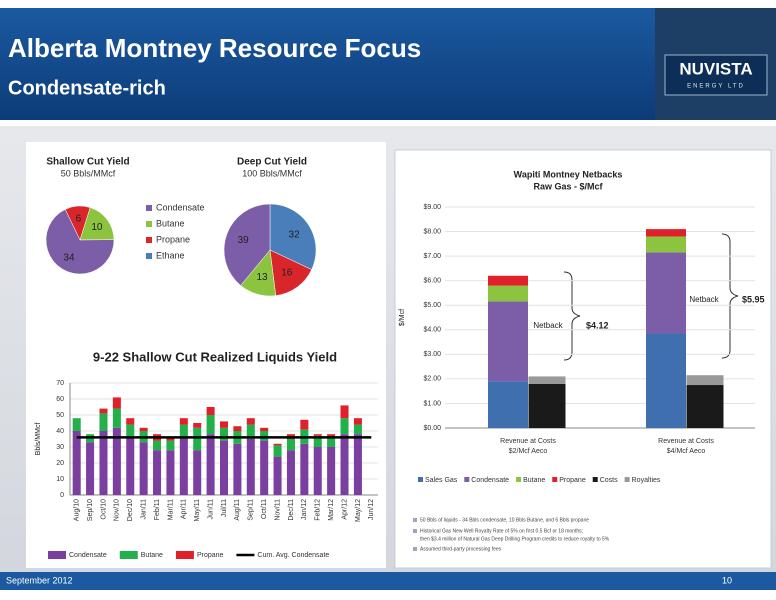 This screenshot has height=600, width=776. Describe the element at coordinates (69, 258) in the screenshot. I see `pie-label: 34` at that location.